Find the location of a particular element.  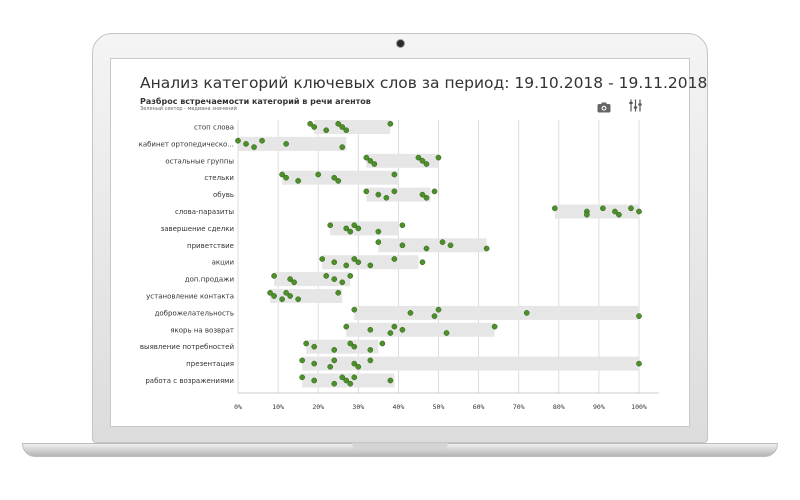

chart-subtitle: Зеленый сектор - медиана значений is located at coordinates (188, 109).